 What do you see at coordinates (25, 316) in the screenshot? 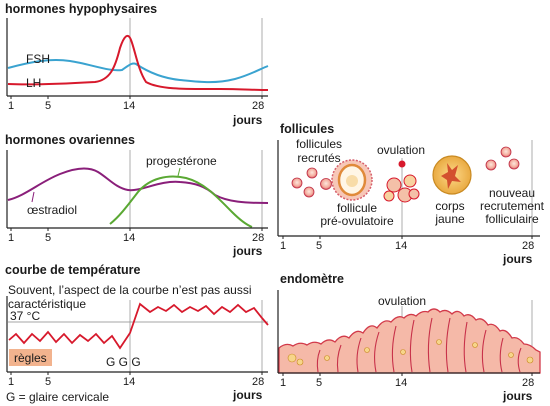
I see `label-37c: 37 °C` at bounding box center [25, 316].